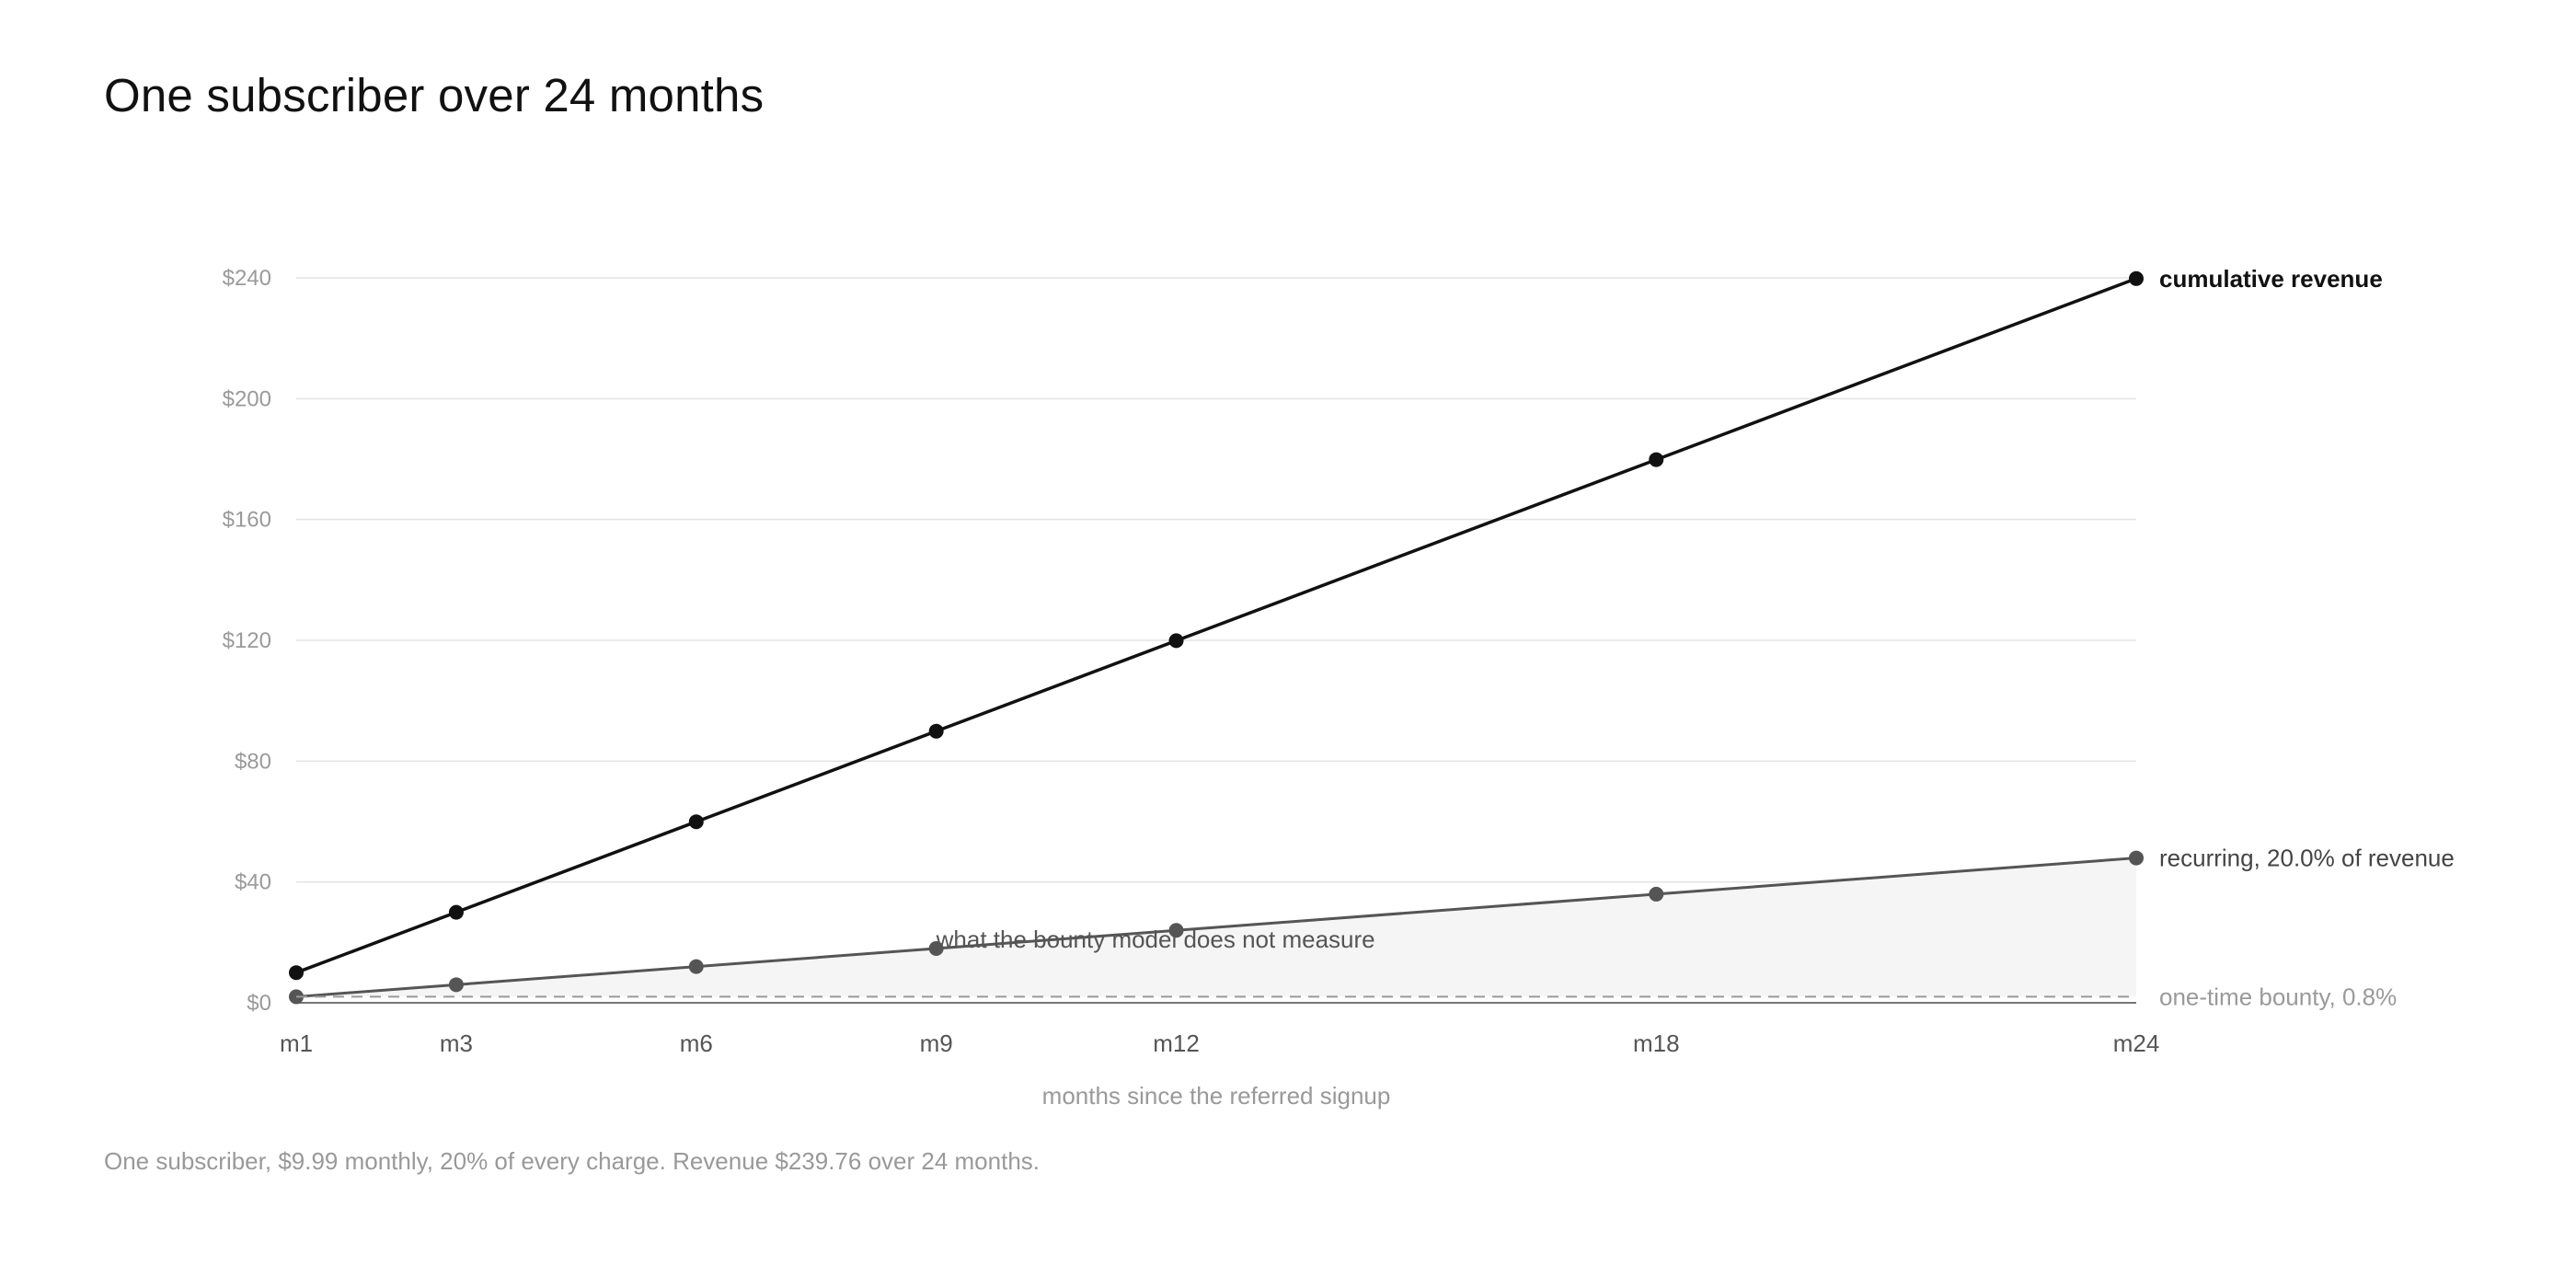  I want to click on x-tick-label: m6, so click(696, 1043).